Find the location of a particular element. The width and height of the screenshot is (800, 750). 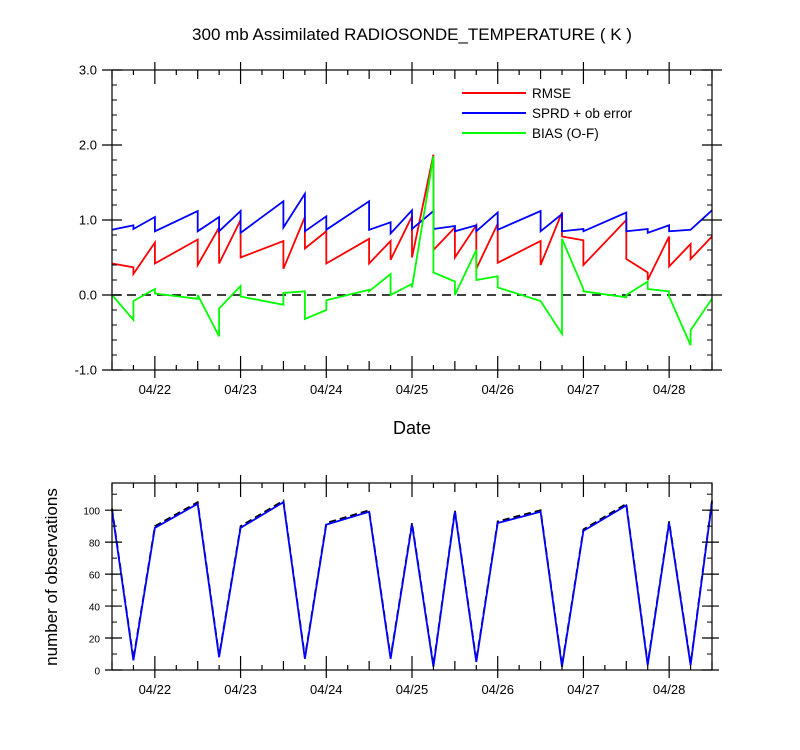

legend-label: BIAS (O-F) is located at coordinates (565, 133).